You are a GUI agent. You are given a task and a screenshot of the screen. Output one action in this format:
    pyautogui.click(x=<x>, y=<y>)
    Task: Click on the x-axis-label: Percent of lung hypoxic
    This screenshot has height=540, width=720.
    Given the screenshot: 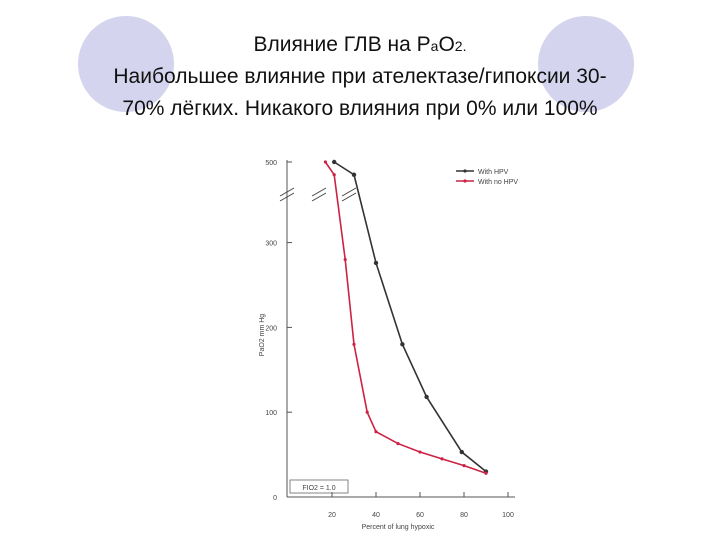 What is the action you would take?
    pyautogui.click(x=398, y=527)
    